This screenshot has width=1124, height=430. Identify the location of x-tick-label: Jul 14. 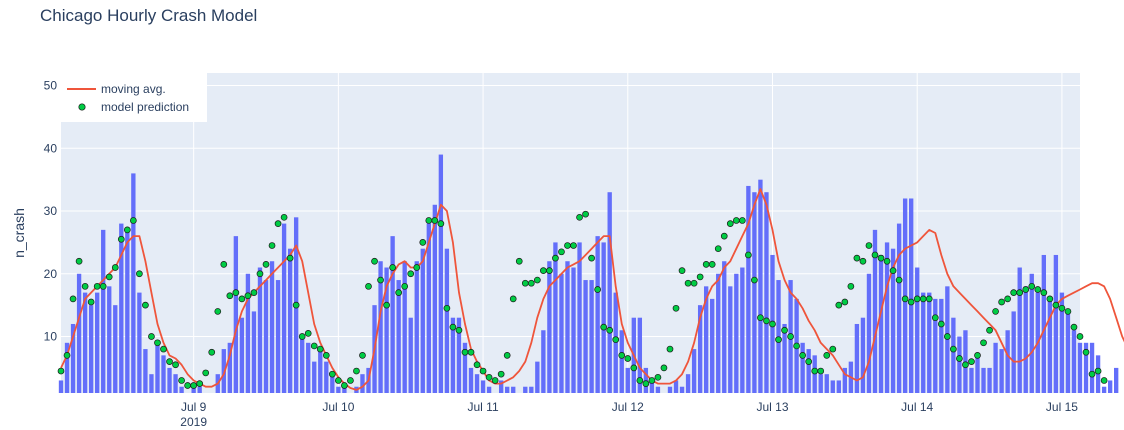
(917, 407).